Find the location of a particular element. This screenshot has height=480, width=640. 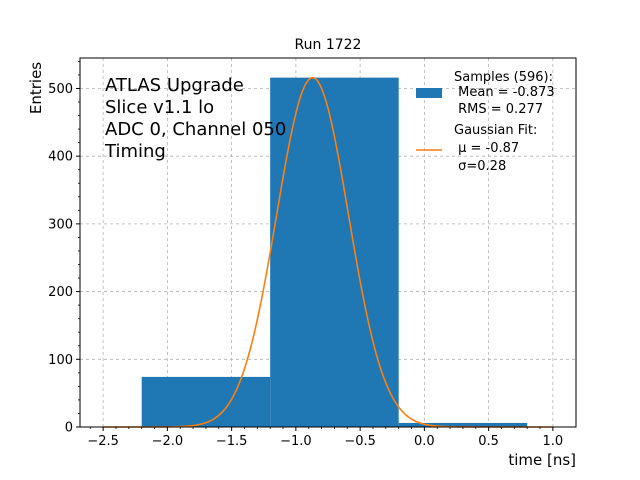

legend-histogram-rms: RMS = 0.277 is located at coordinates (498, 109).